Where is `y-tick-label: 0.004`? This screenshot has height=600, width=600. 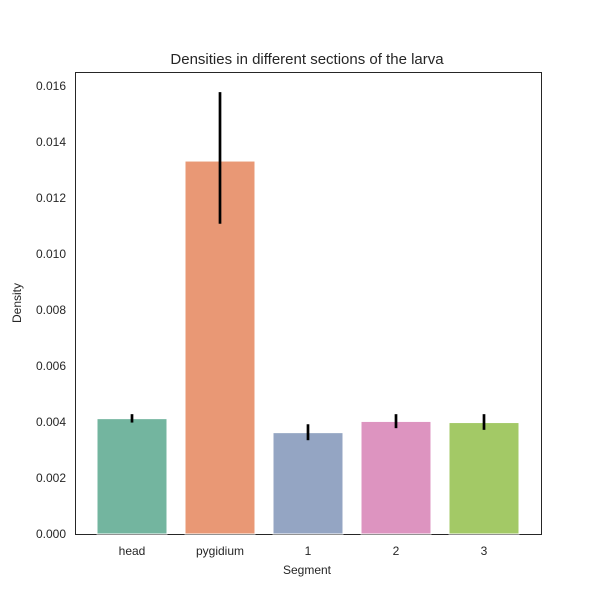
y-tick-label: 0.004 is located at coordinates (51, 422).